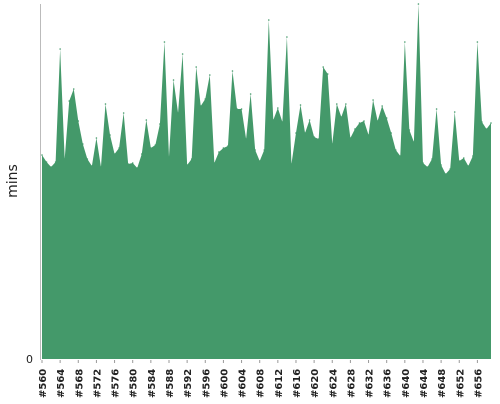 The width and height of the screenshot is (500, 404). I want to click on x-tick-label: #576, so click(116, 383).